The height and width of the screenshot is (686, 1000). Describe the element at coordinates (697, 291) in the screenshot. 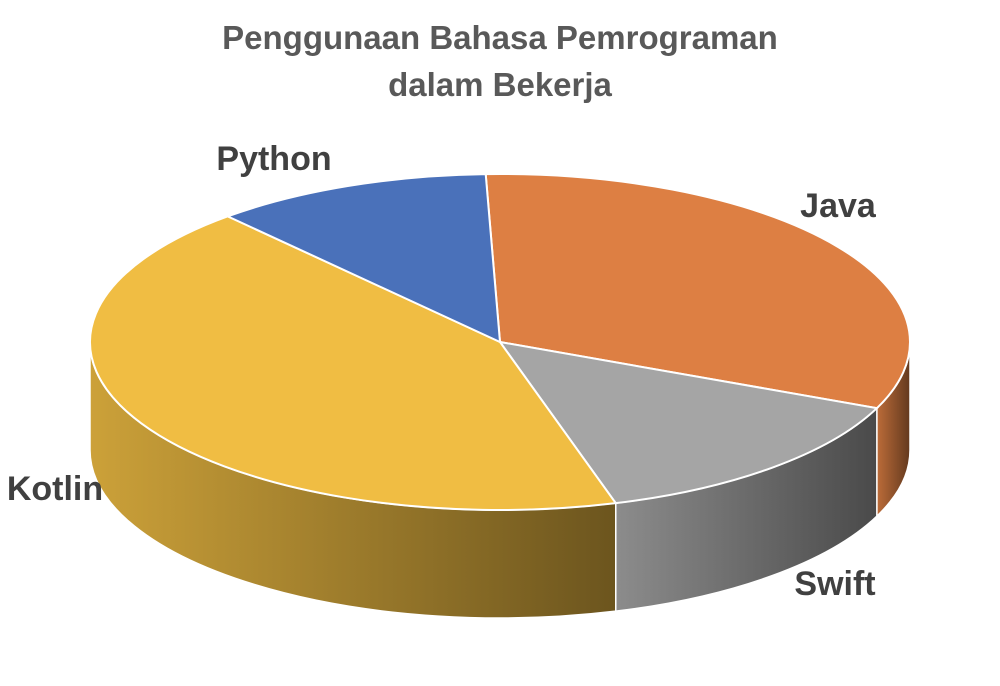

I see `pie-slice-java` at that location.